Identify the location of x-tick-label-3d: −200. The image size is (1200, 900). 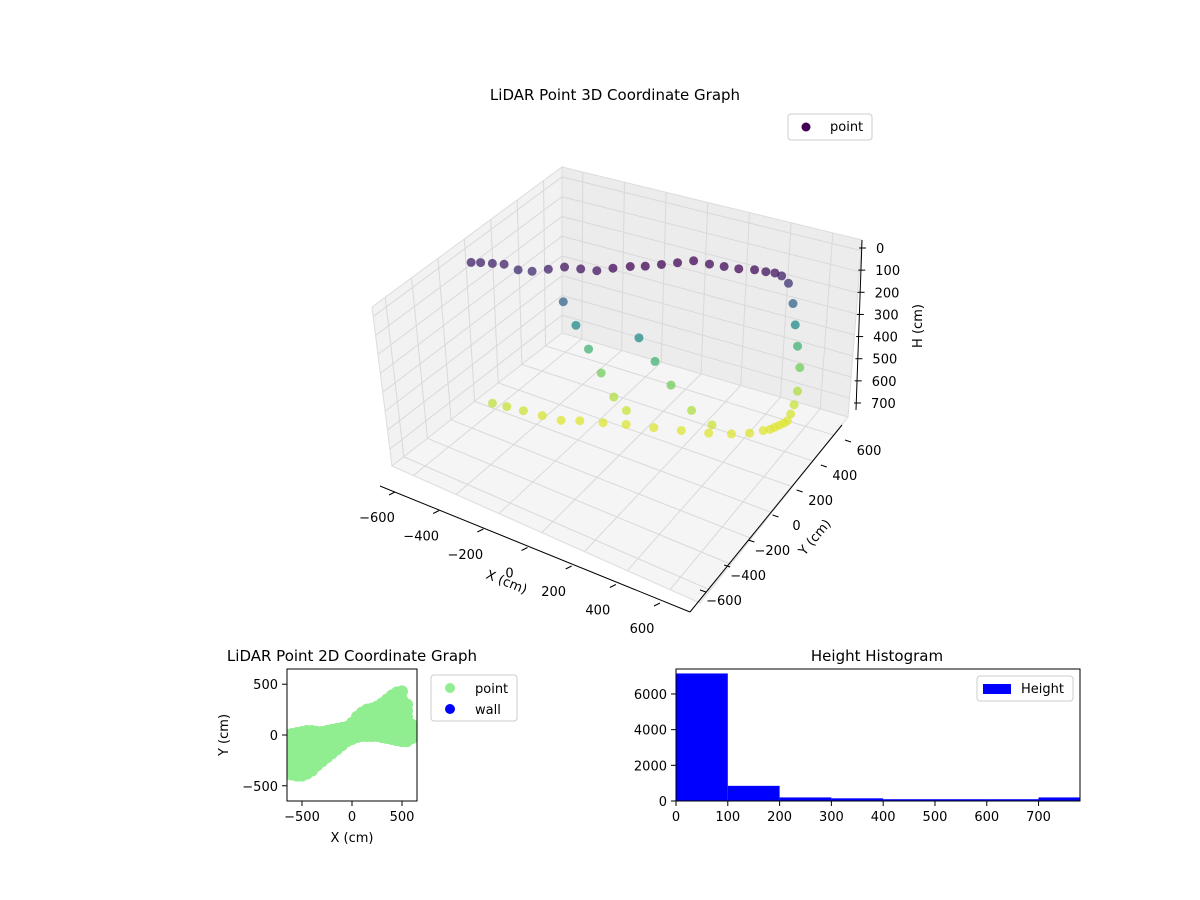
(465, 555).